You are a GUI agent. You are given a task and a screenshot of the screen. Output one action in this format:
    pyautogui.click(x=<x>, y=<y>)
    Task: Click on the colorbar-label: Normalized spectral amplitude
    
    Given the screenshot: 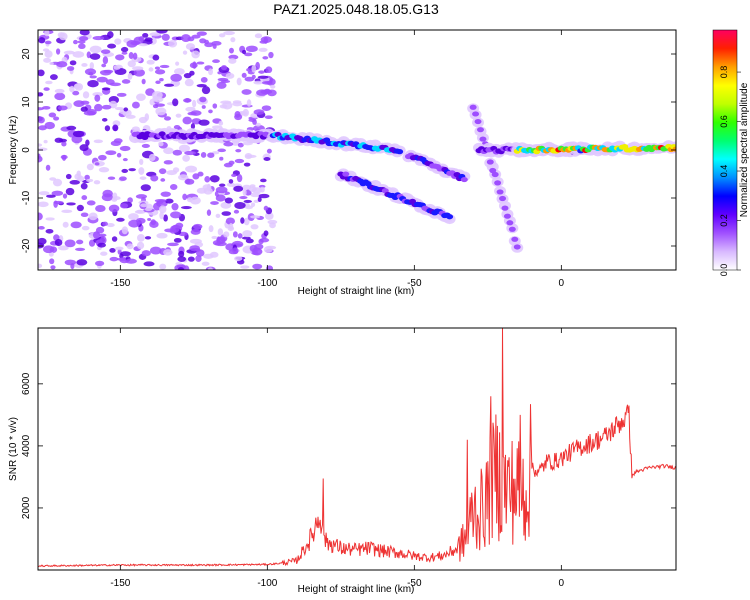 What is the action you would take?
    pyautogui.click(x=744, y=149)
    